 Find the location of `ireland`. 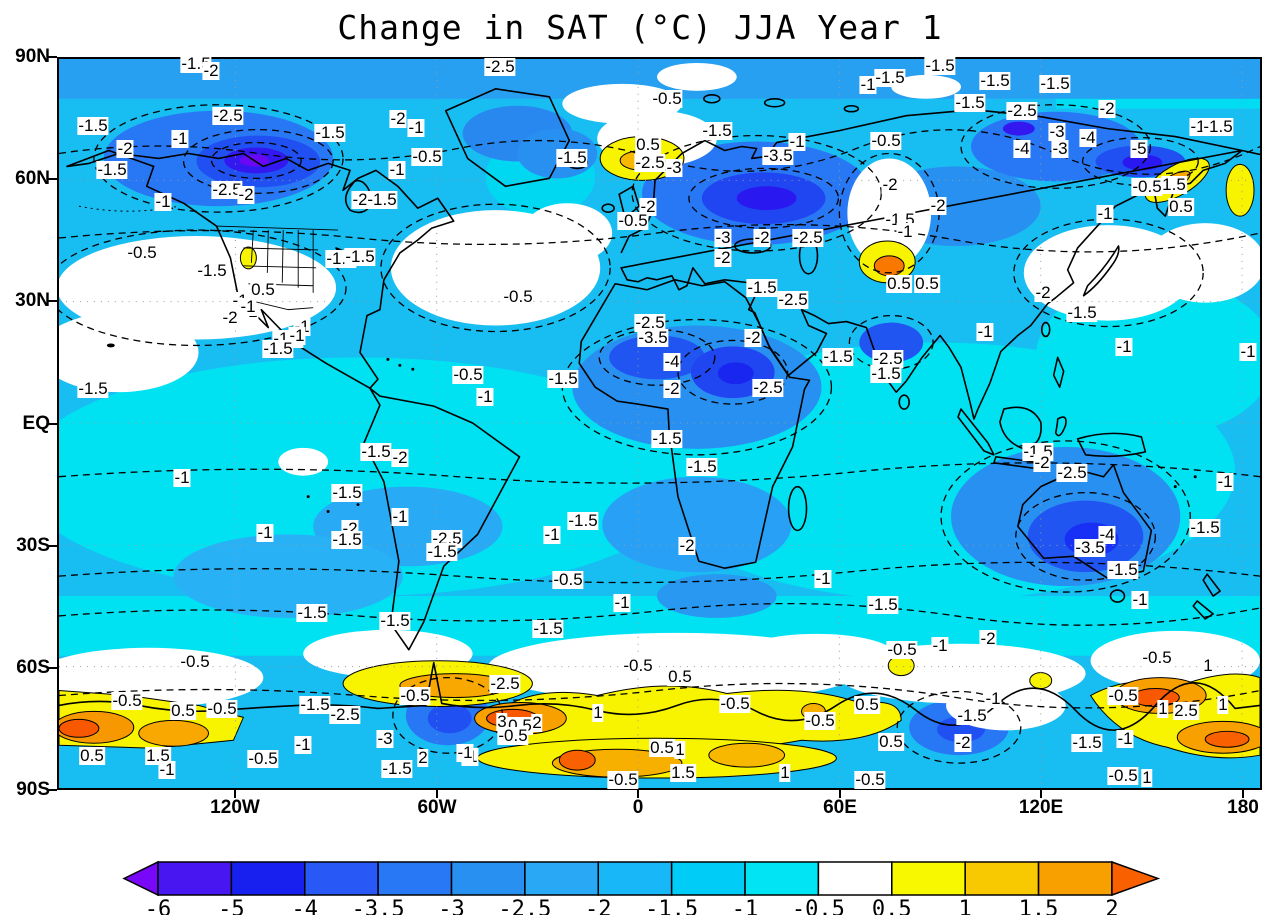

ireland is located at coordinates (608, 208).